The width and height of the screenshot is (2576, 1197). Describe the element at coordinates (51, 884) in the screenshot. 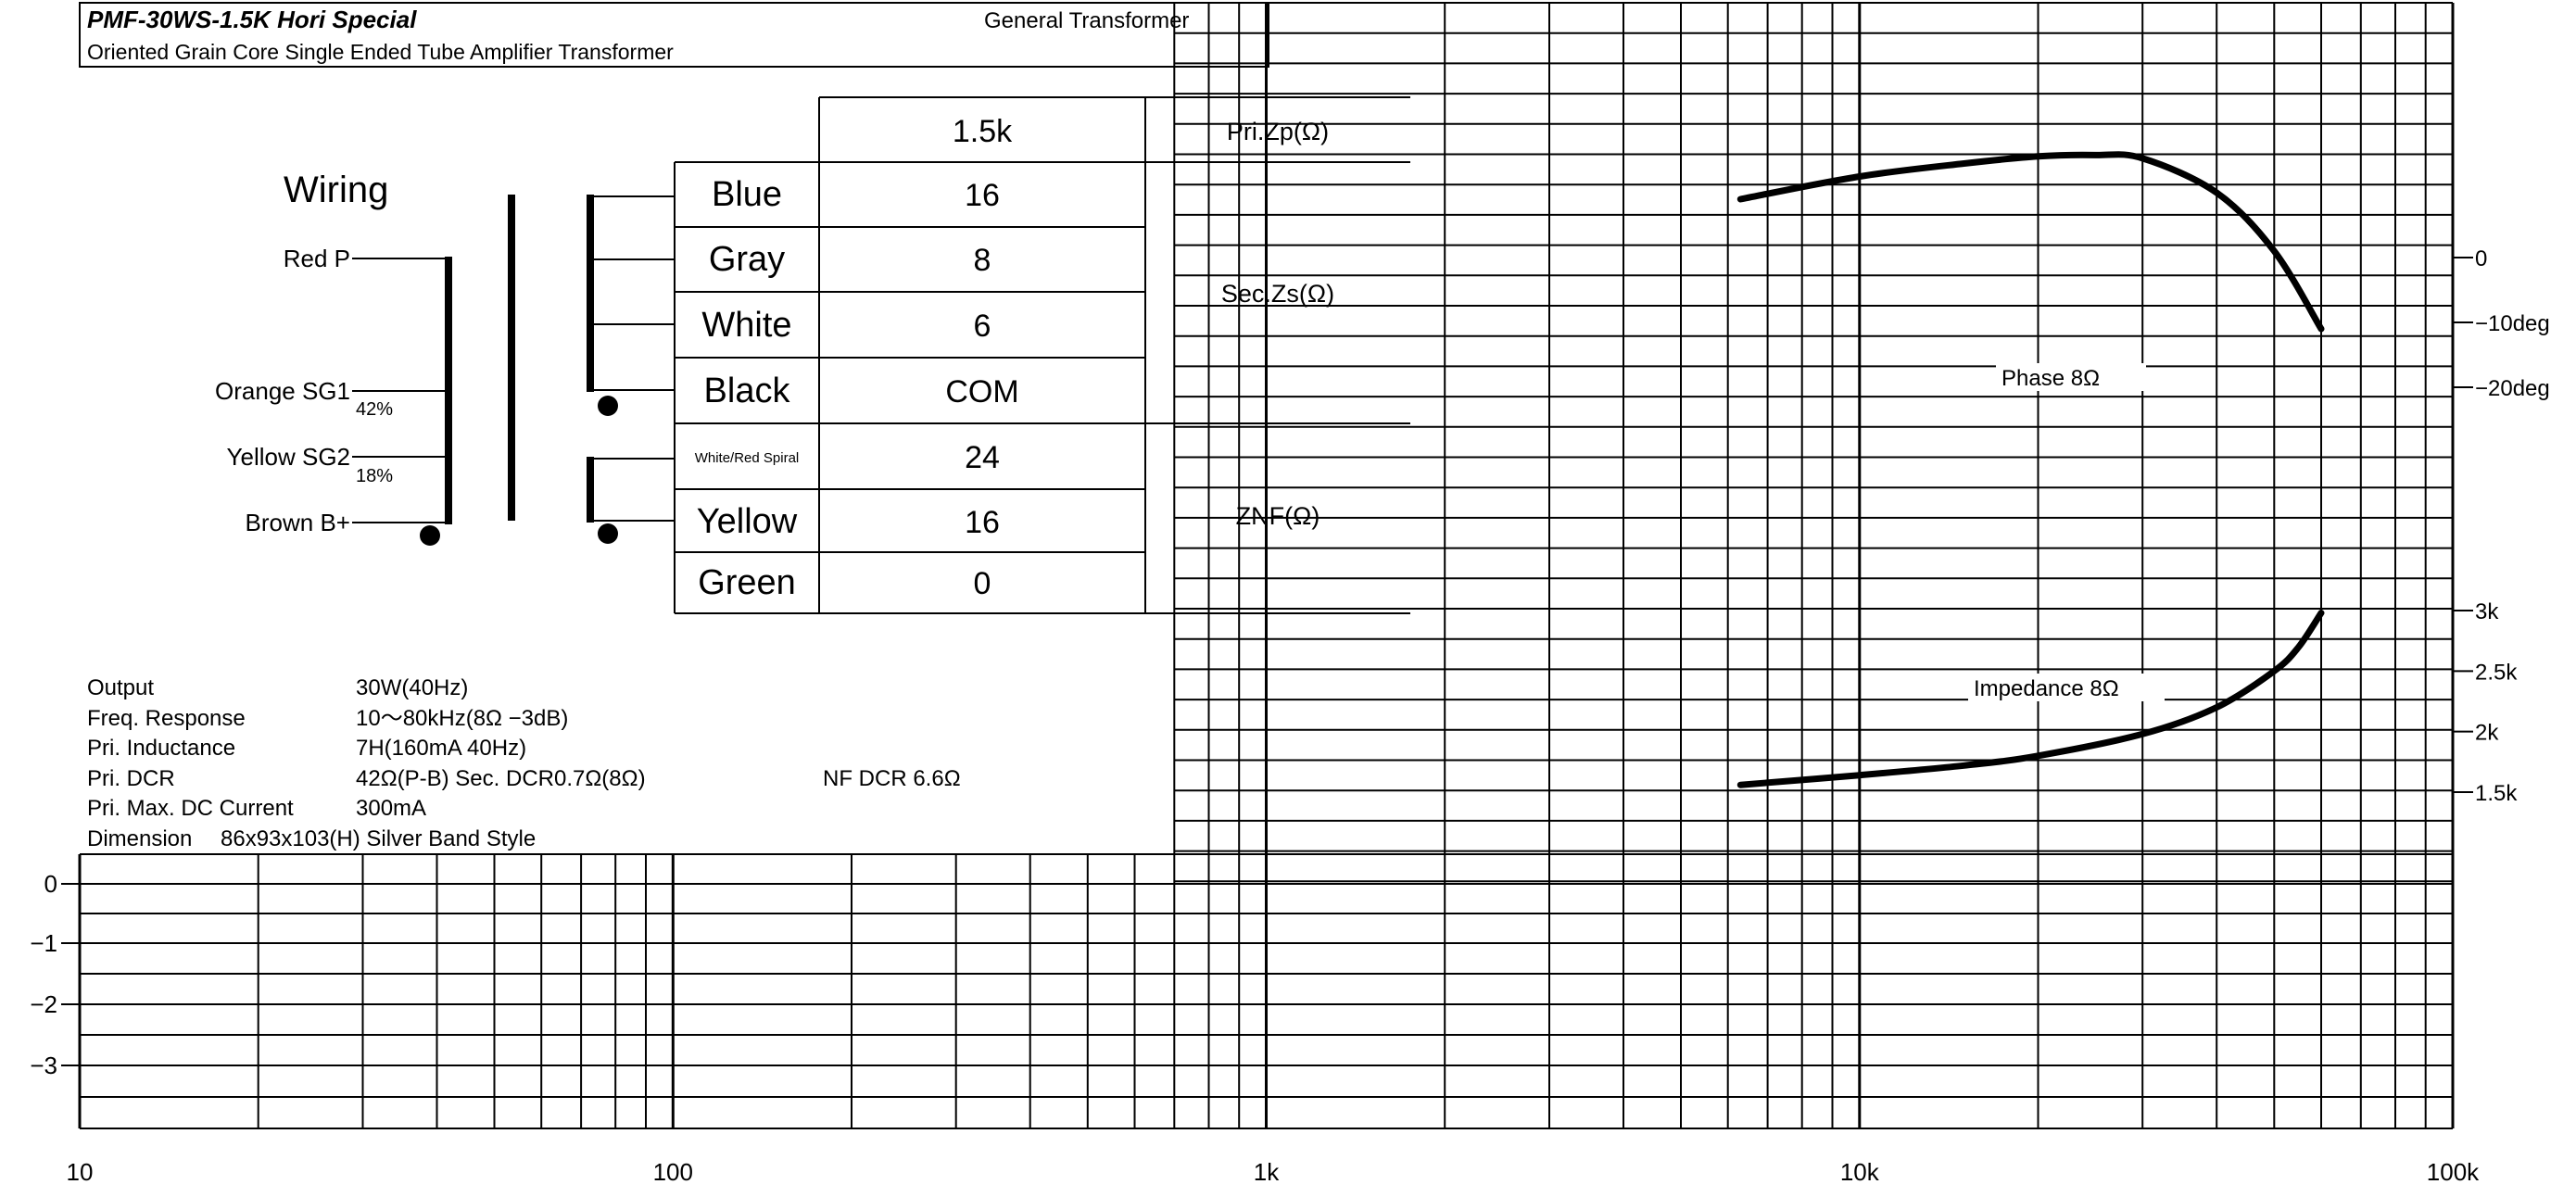

I see `response-tick-label: 0` at that location.